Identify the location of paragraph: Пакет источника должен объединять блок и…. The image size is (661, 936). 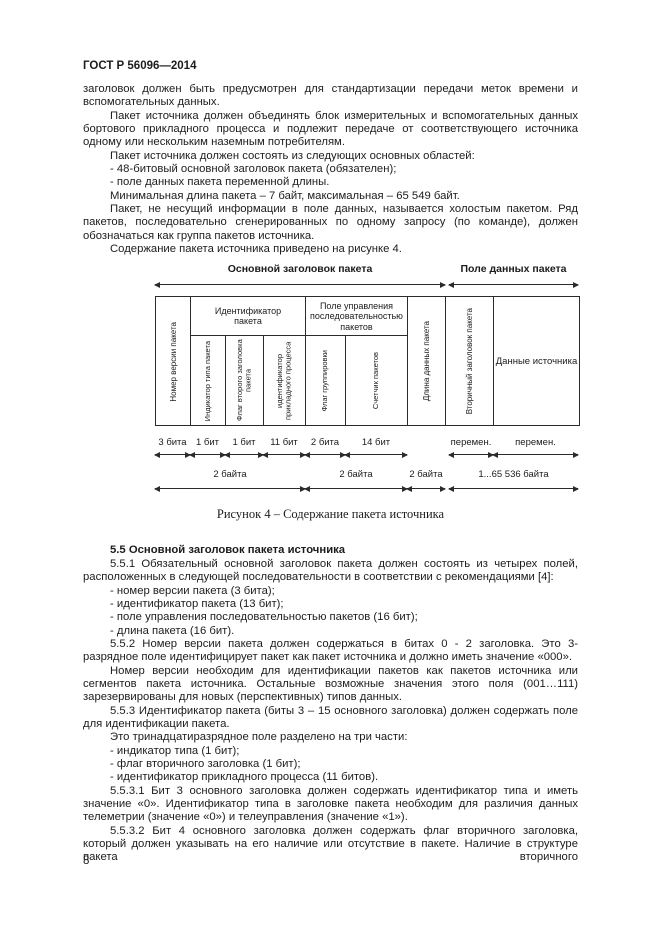
(330, 129).